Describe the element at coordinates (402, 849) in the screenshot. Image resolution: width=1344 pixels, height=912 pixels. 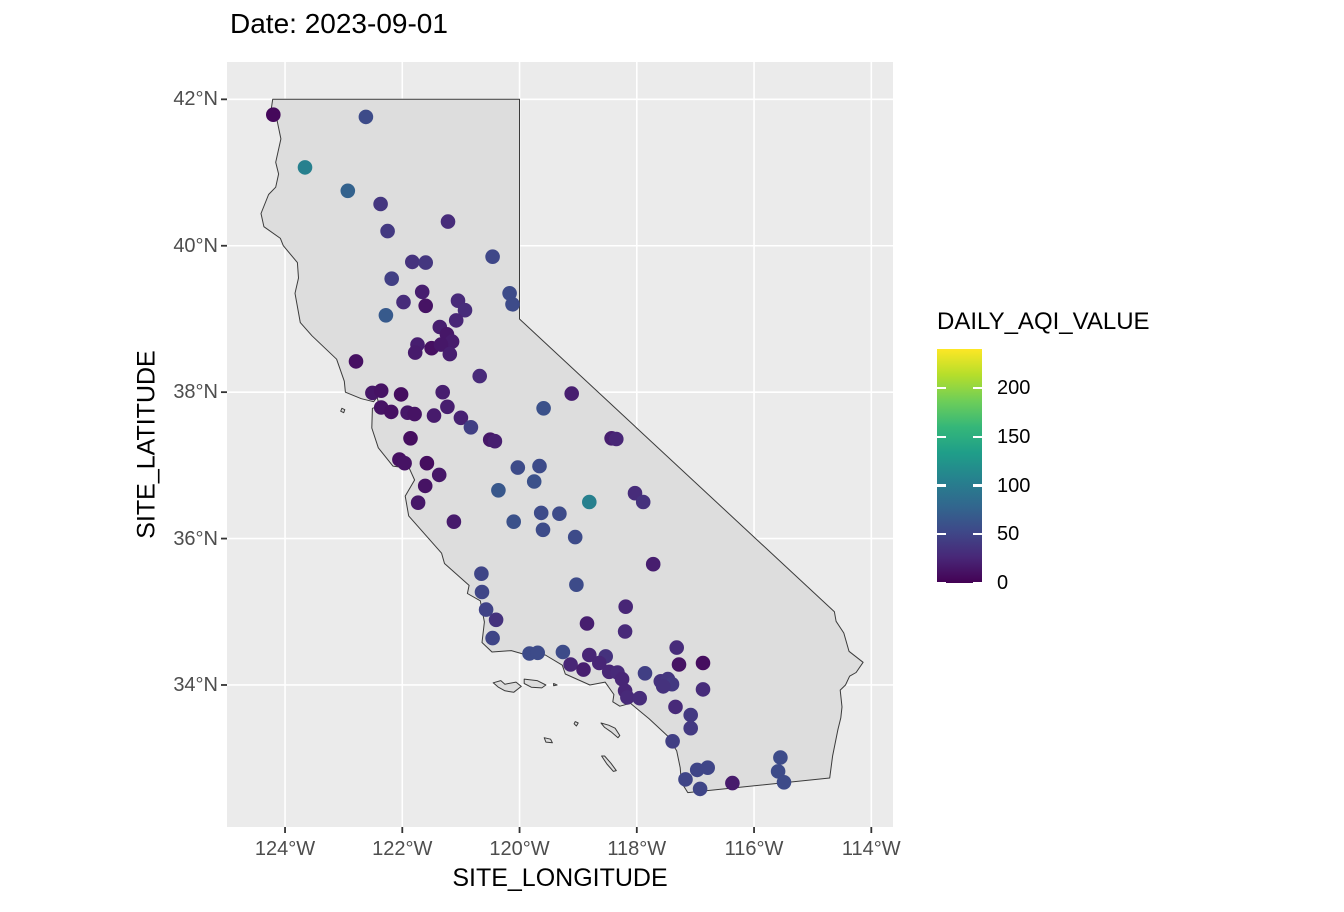
I see `x-tick-label: 122°W` at that location.